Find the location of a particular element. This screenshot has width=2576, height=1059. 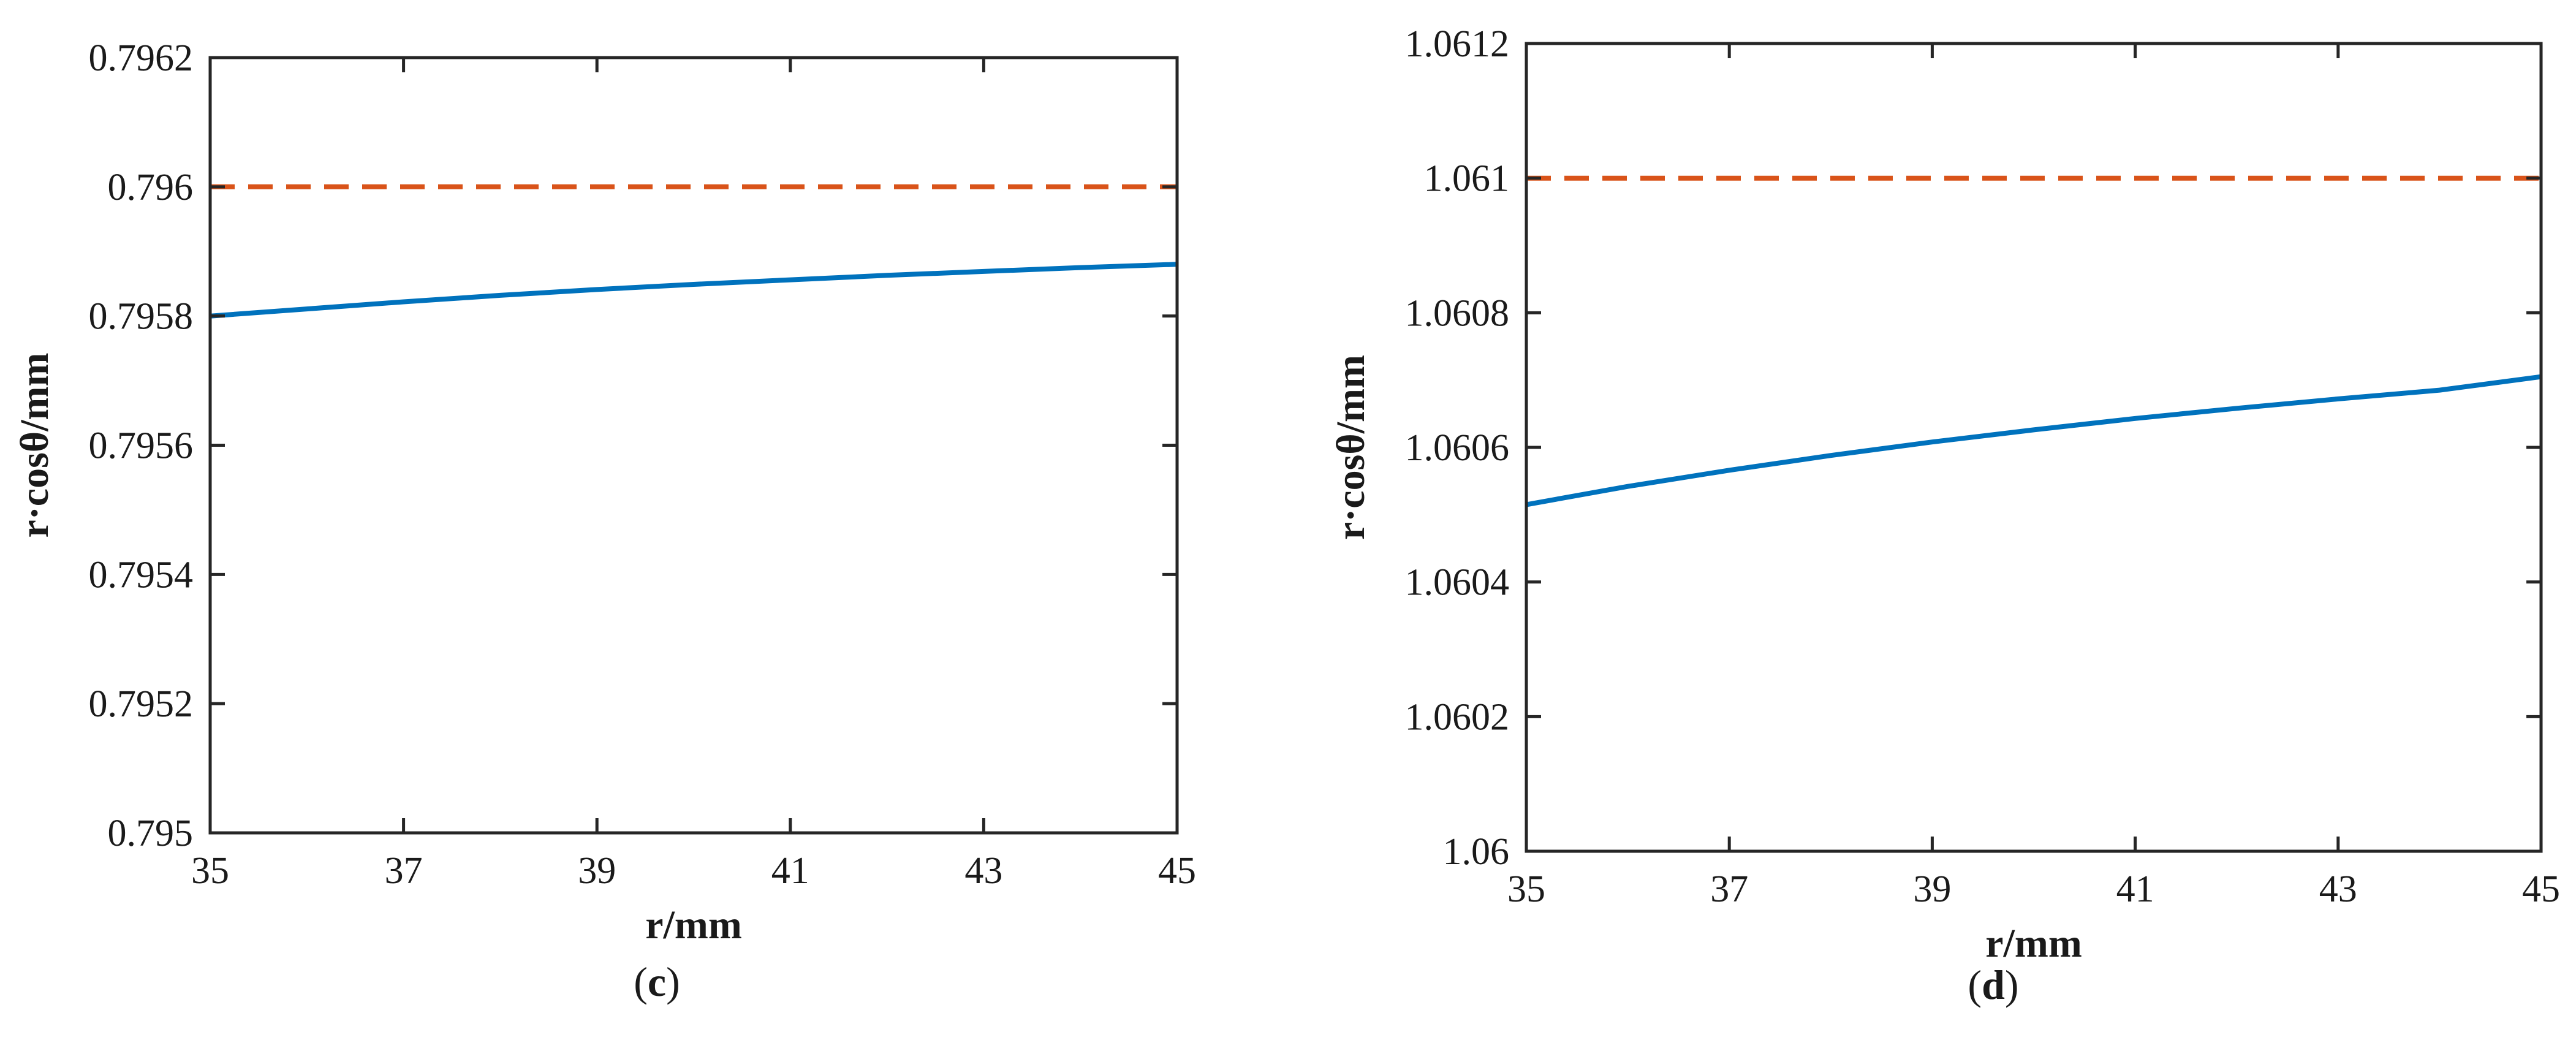

panel-label-letter: d is located at coordinates (1993, 985).